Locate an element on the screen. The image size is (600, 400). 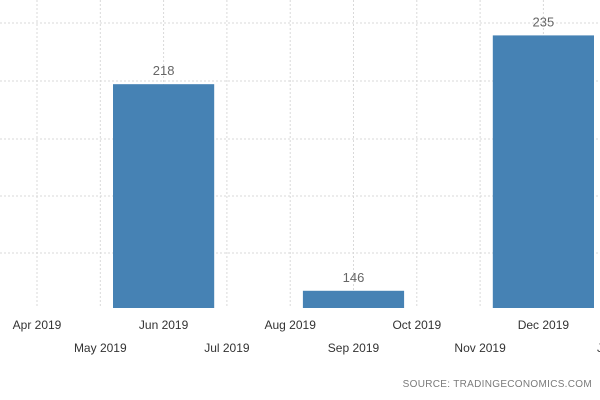
x-tick-label: Aug 2019 is located at coordinates (291, 325).